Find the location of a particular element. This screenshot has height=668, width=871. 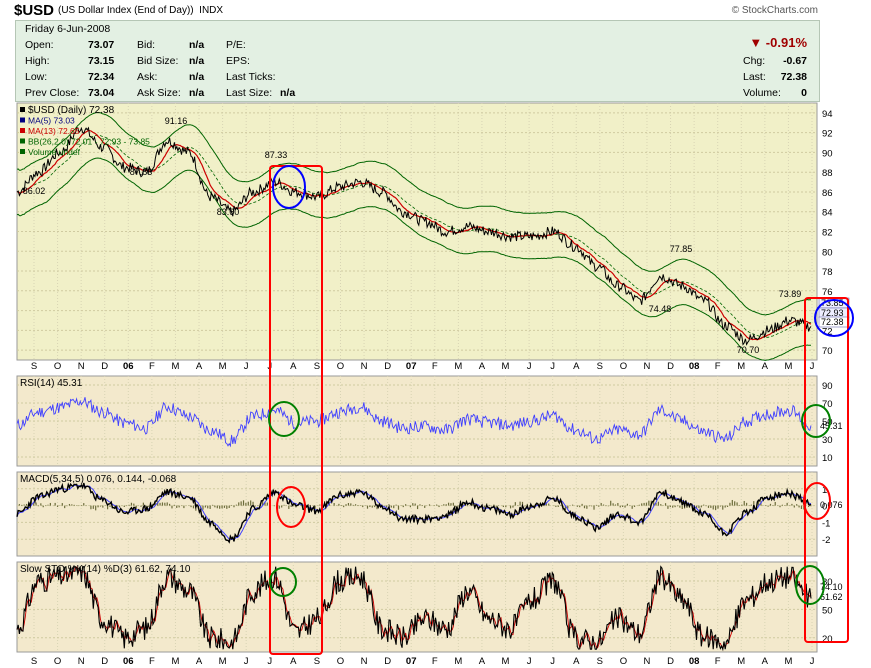

ask-size-label: Ask Size: is located at coordinates (159, 93).